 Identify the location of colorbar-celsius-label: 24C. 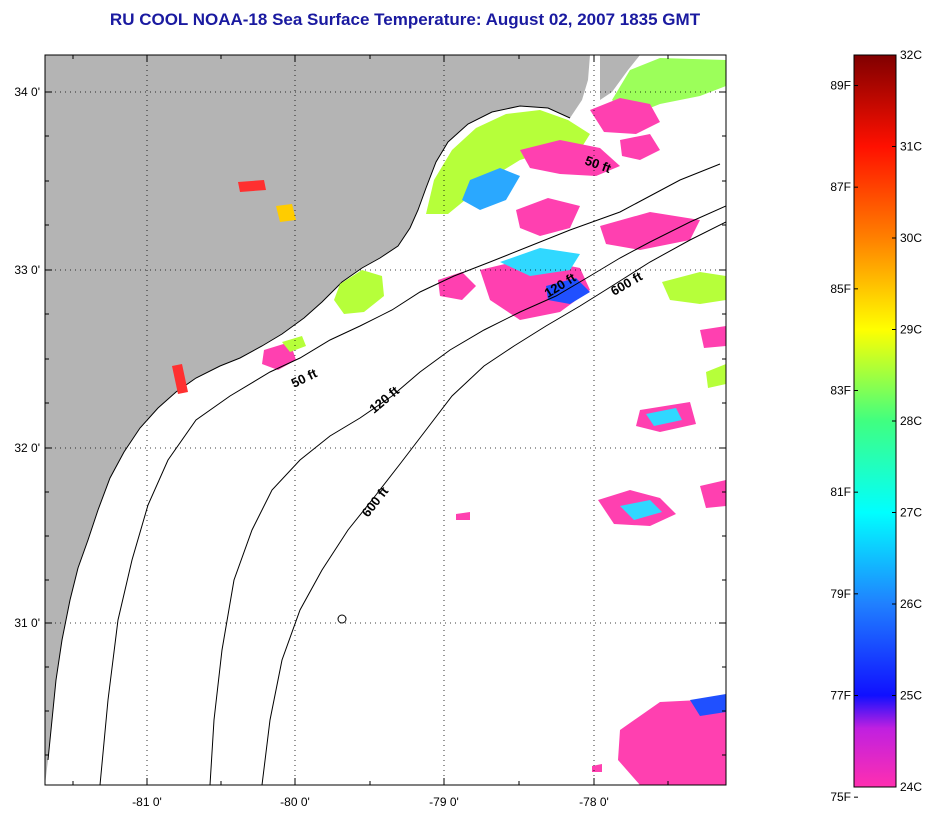
(911, 787).